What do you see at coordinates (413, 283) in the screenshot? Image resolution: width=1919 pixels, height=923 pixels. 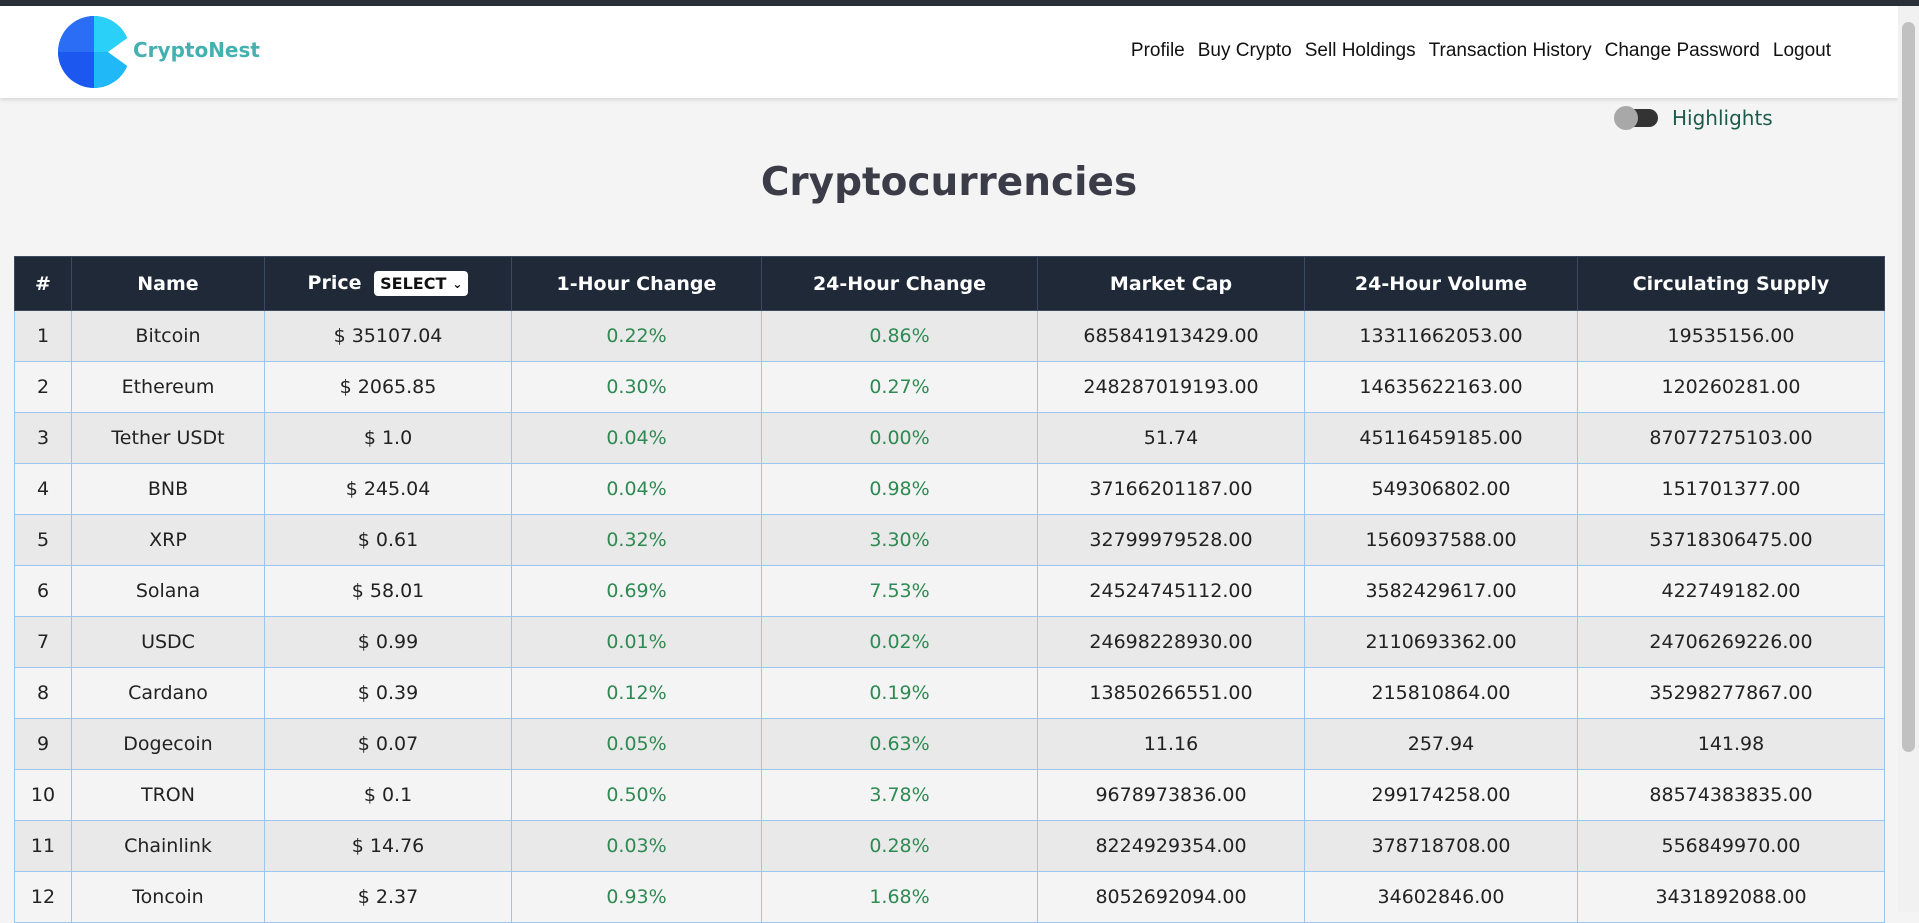 I see `price-select-value: SELECT` at bounding box center [413, 283].